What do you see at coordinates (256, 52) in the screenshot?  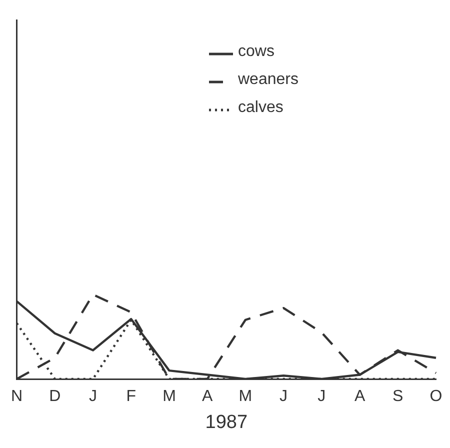 I see `legend-label: cows` at bounding box center [256, 52].